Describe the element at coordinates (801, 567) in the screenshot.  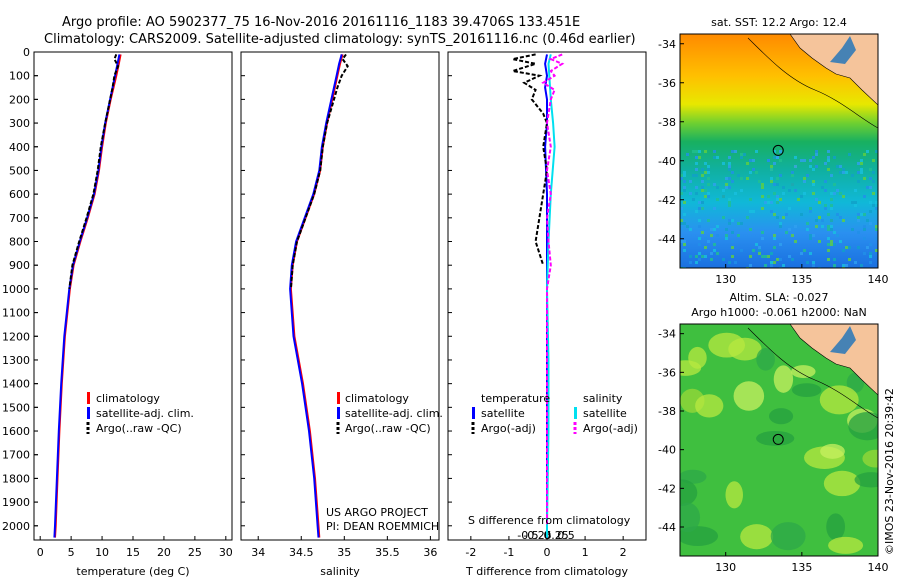
I see `map-x-tick-label: 135` at that location.